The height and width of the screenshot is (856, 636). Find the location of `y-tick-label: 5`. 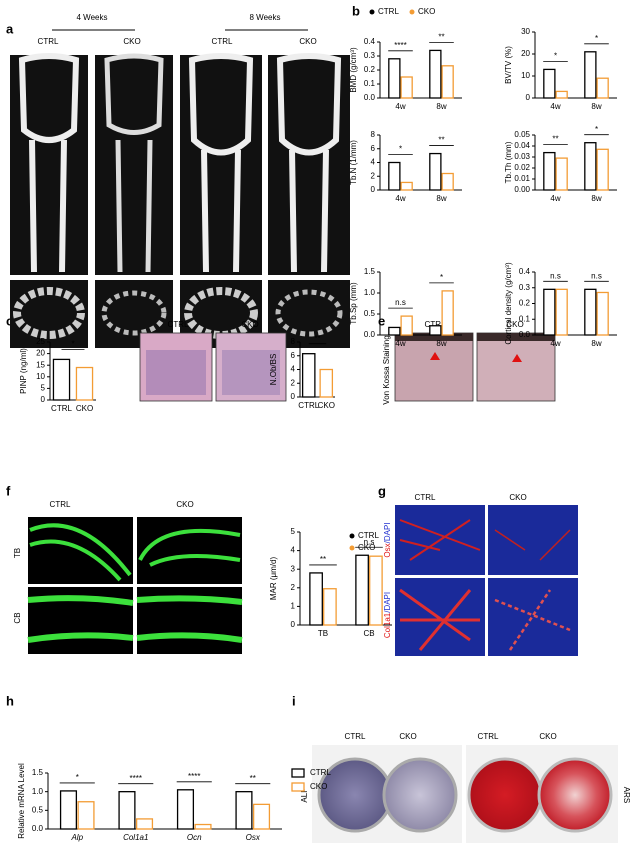

y-tick-label: 5 is located at coordinates (43, 388).